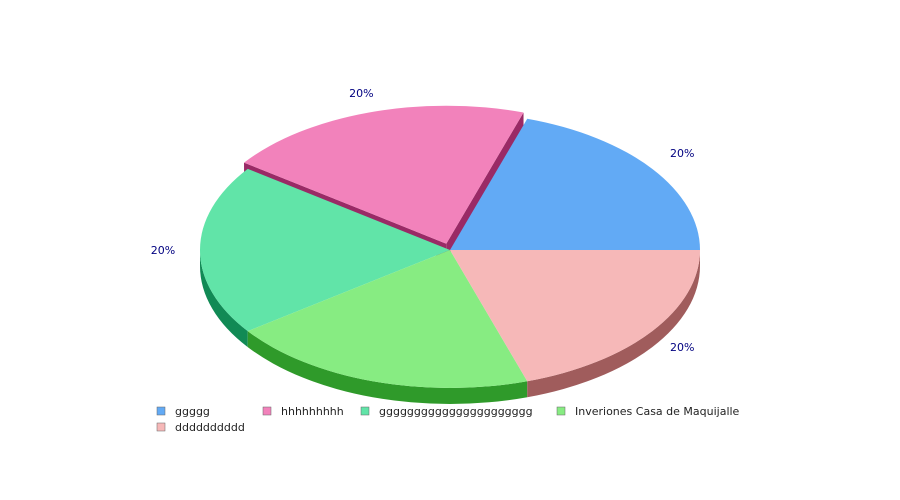  I want to click on pie-slice-label-2: 20%, so click(361, 93).